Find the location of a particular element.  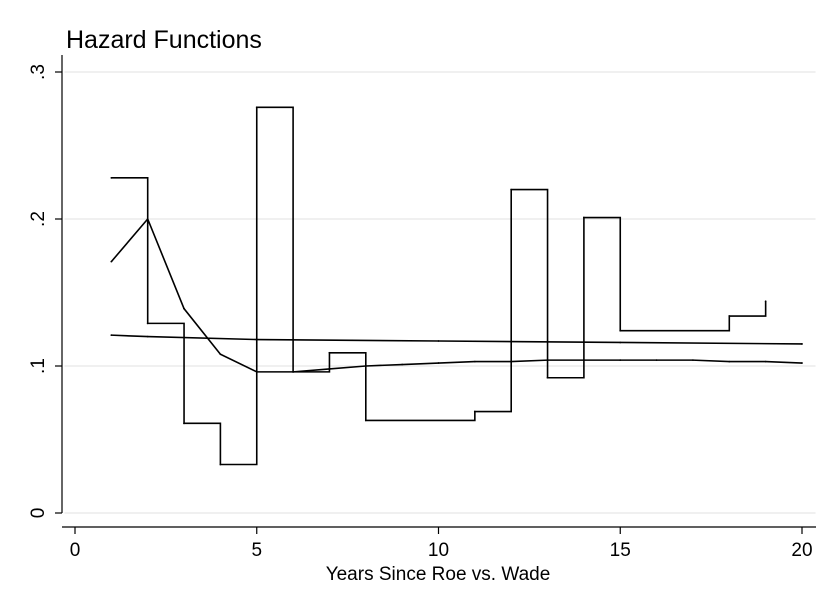

x-axis-ticks: 0 5 10 15 20 is located at coordinates (441, 544).